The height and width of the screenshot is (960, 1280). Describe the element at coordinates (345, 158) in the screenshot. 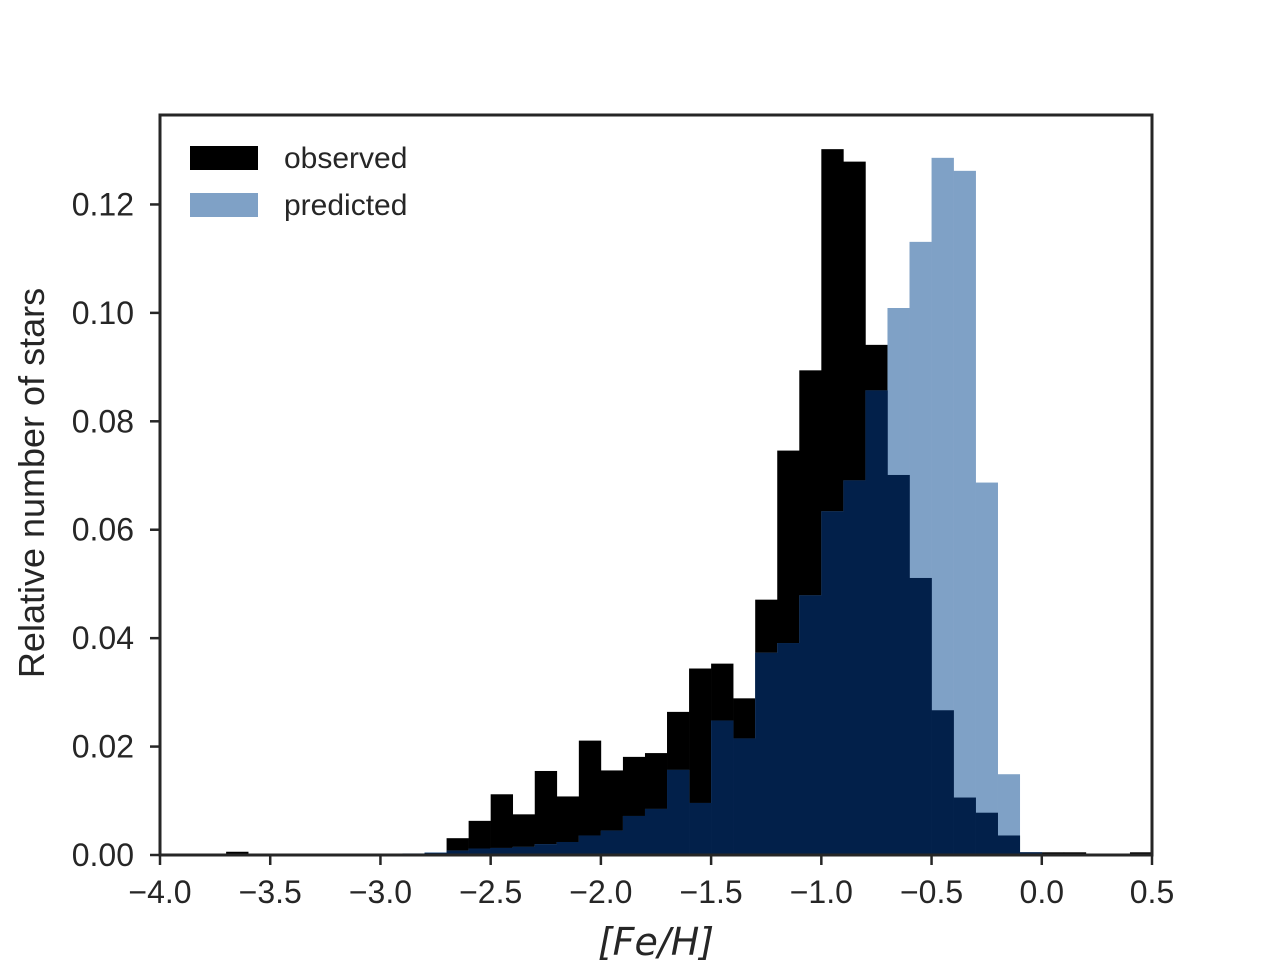

I see `legend-label-observed: observed` at that location.